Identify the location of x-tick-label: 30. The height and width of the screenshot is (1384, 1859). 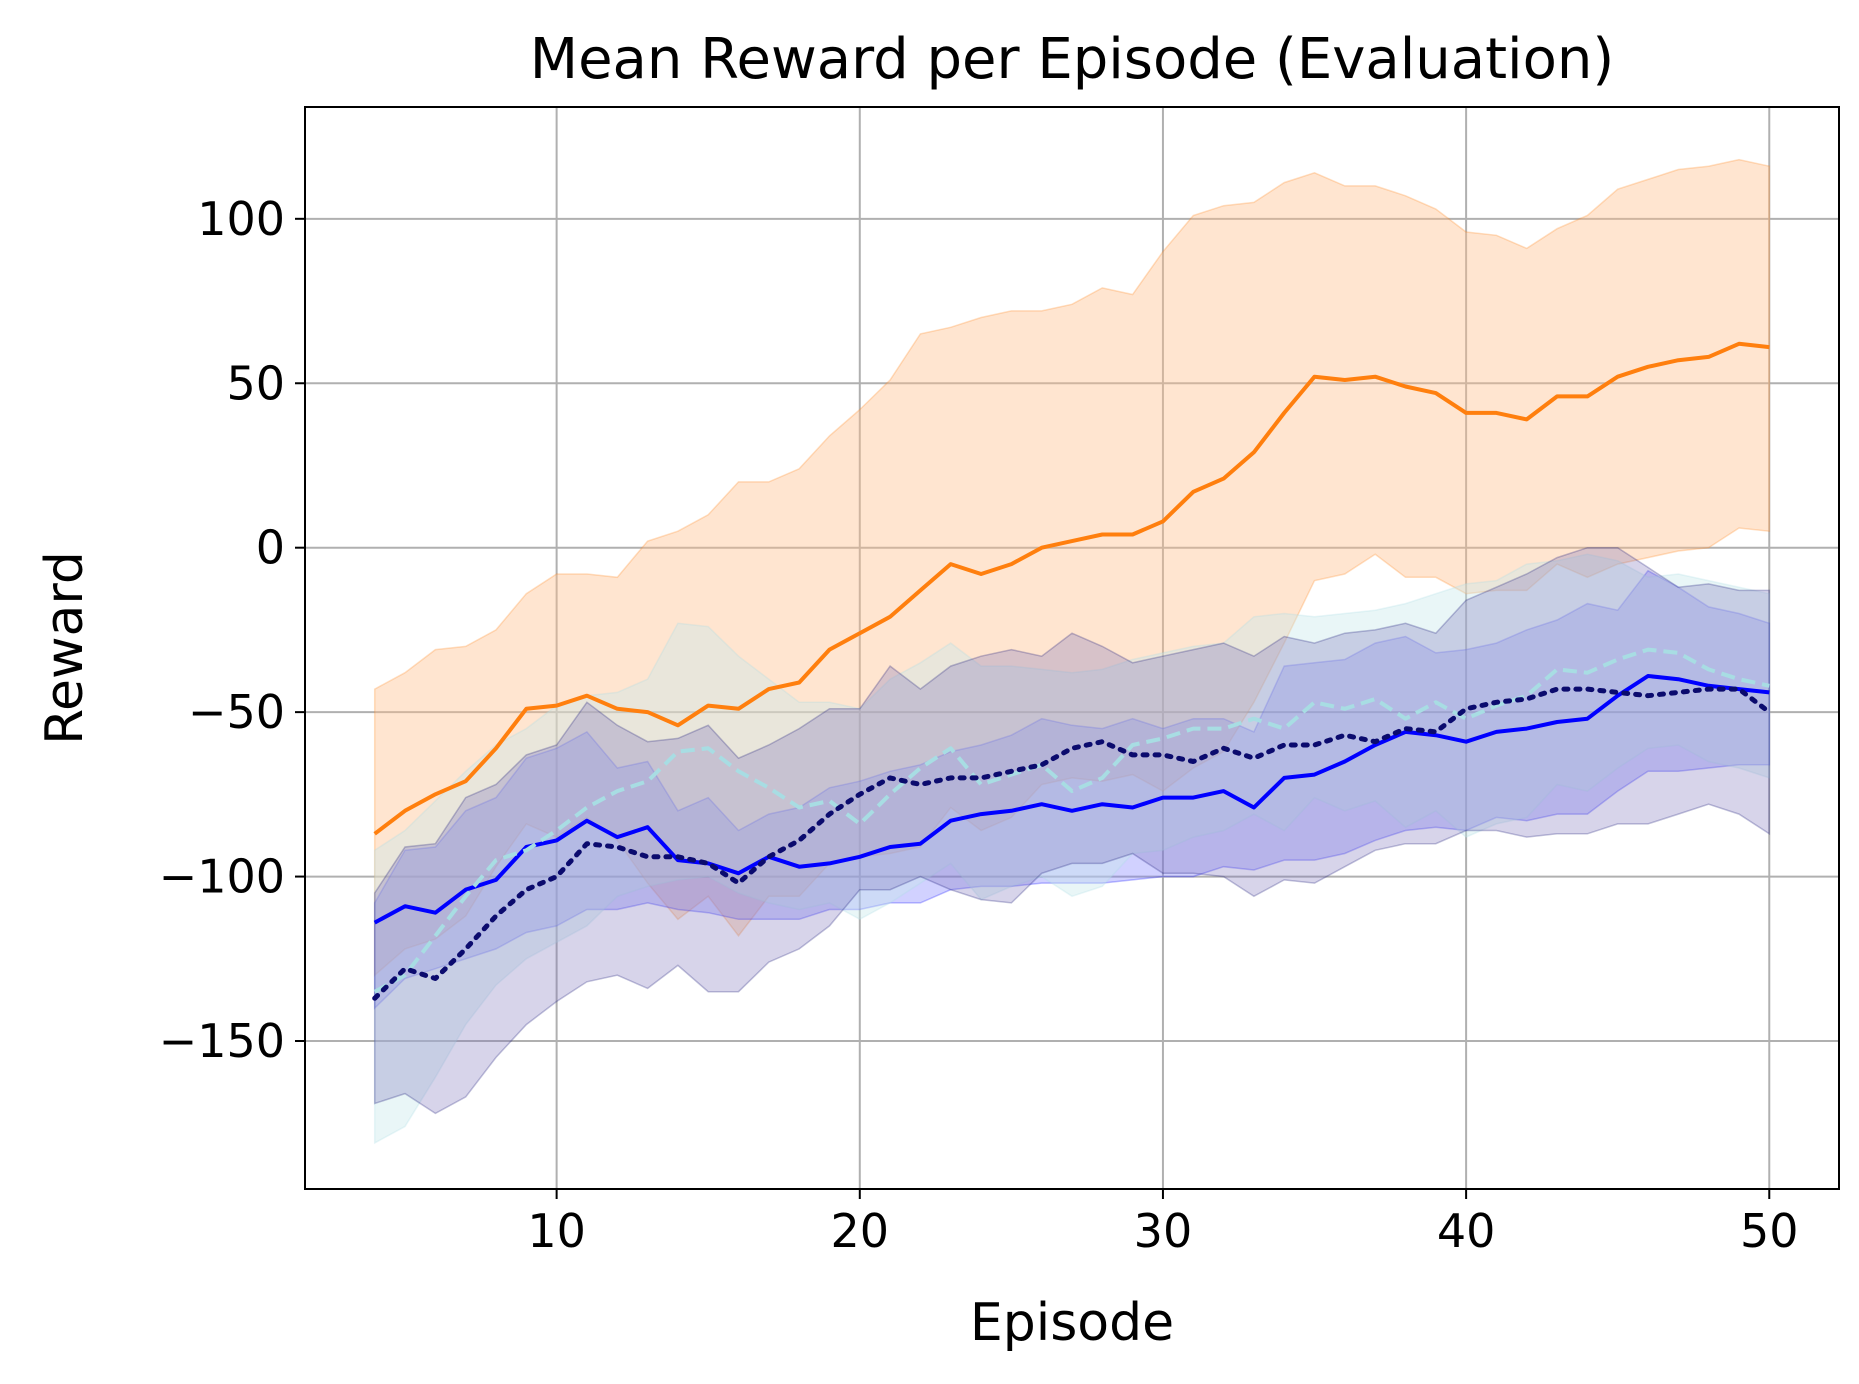
(1163, 1231).